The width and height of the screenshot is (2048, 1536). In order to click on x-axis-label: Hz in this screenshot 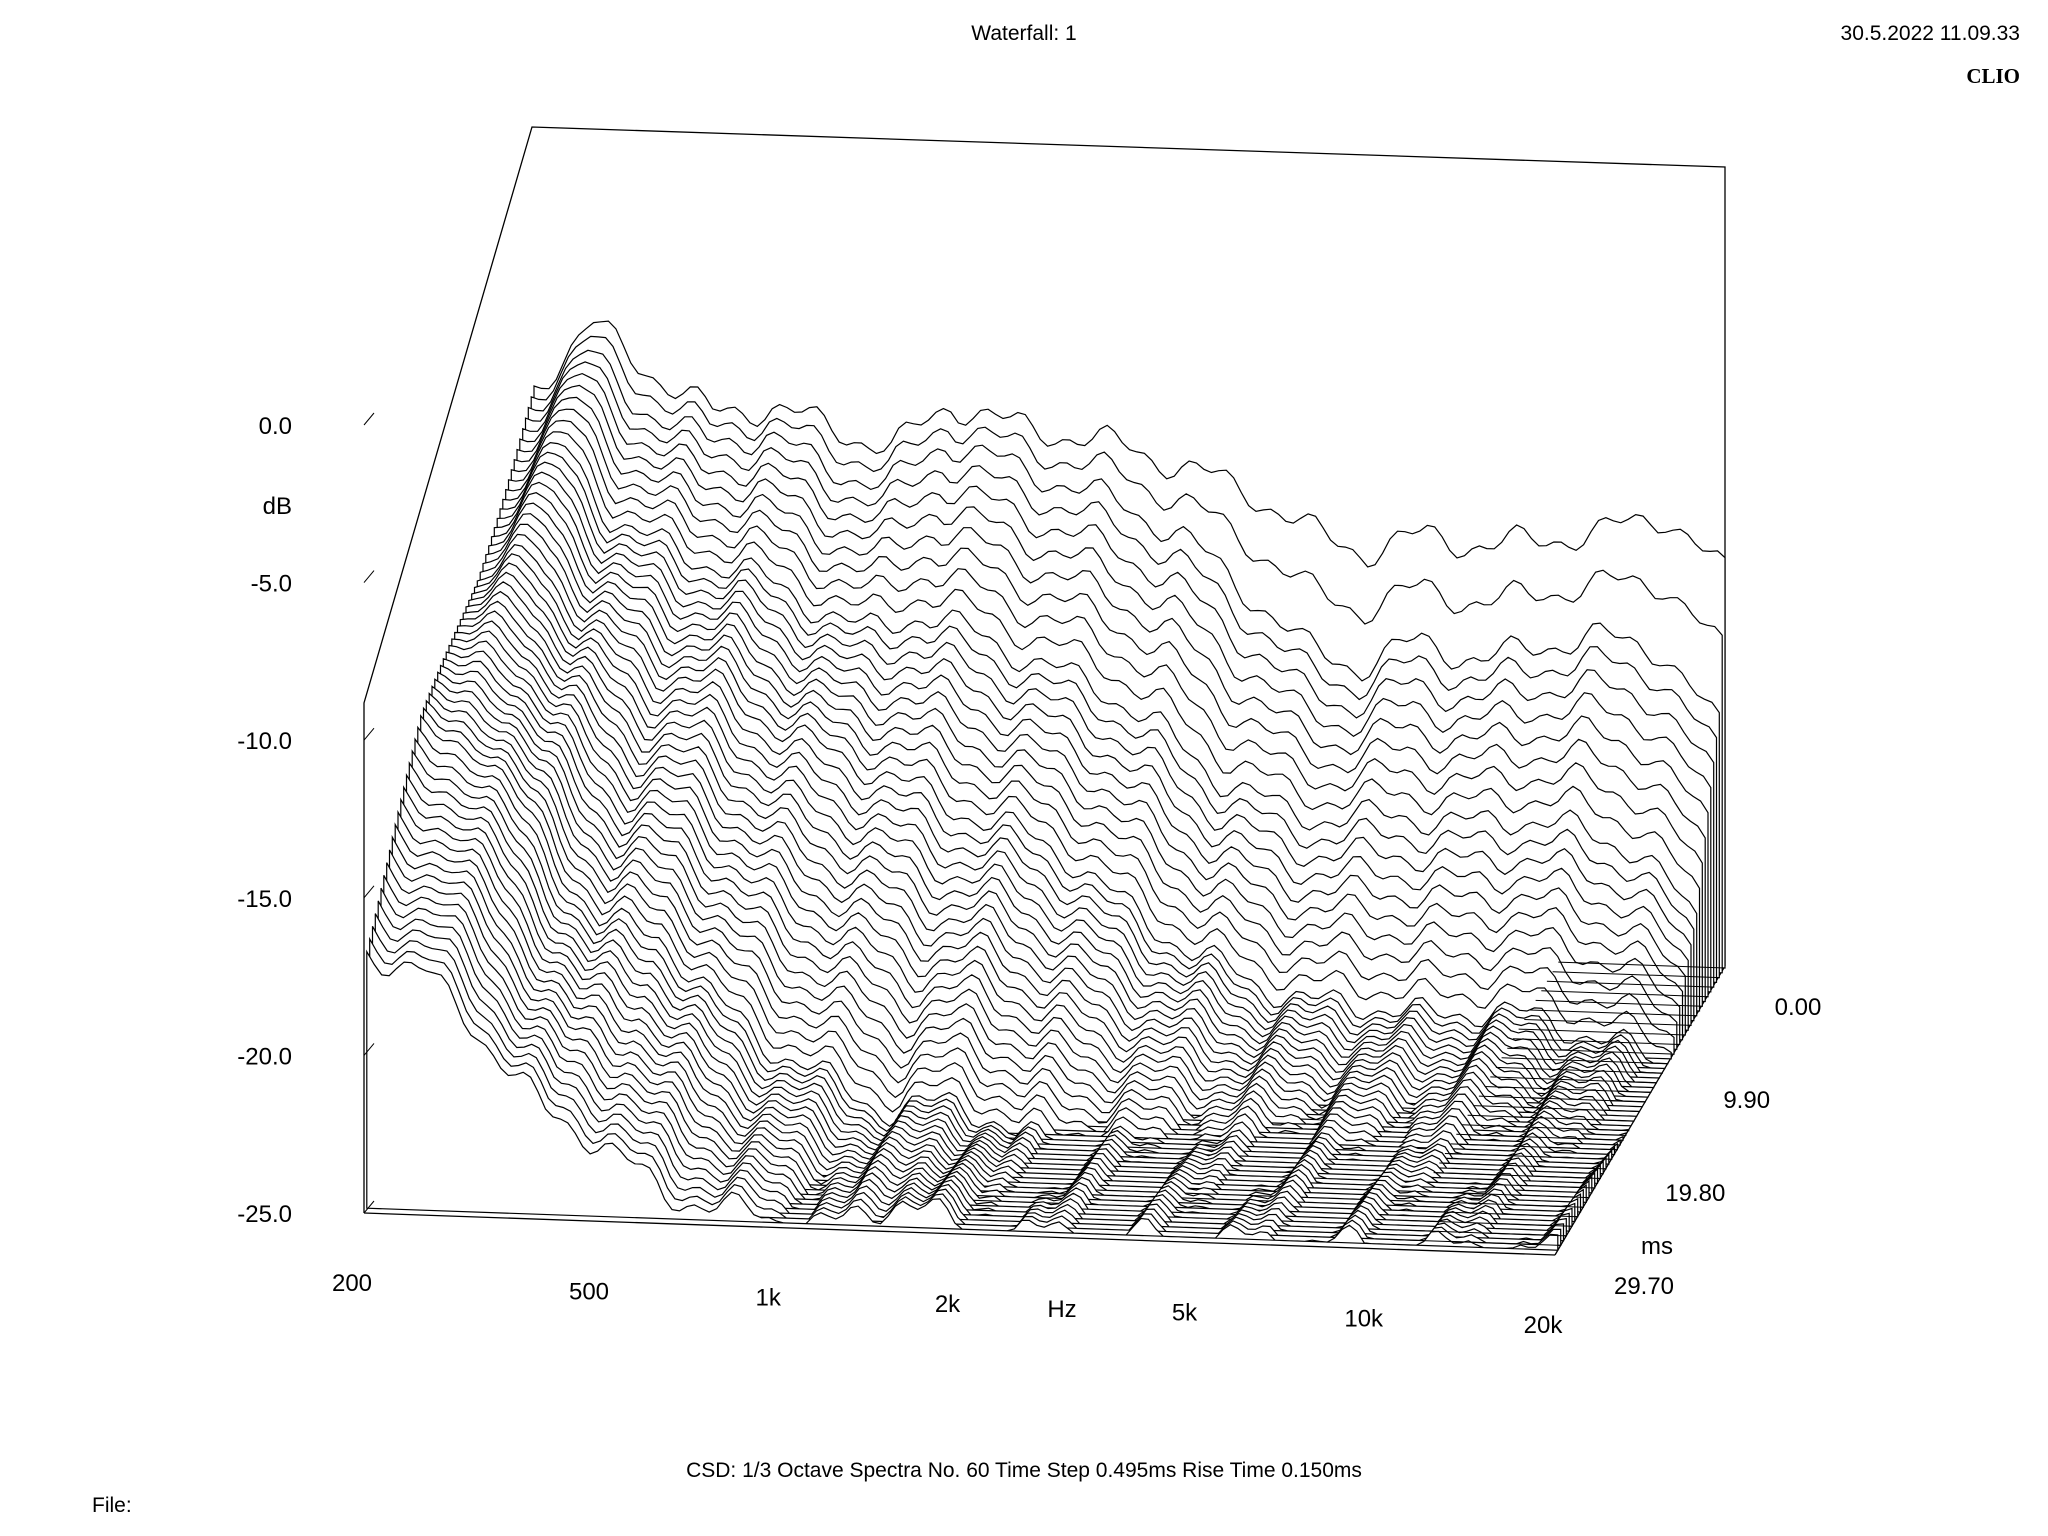, I will do `click(1061, 1309)`.